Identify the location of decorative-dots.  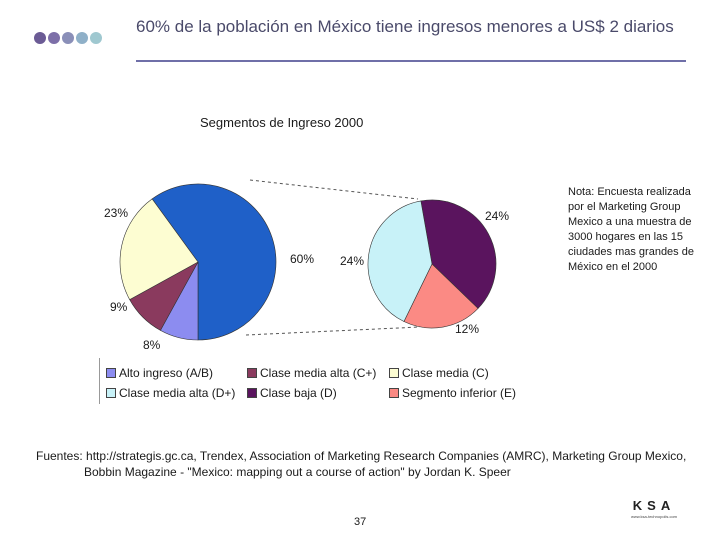
(68, 38).